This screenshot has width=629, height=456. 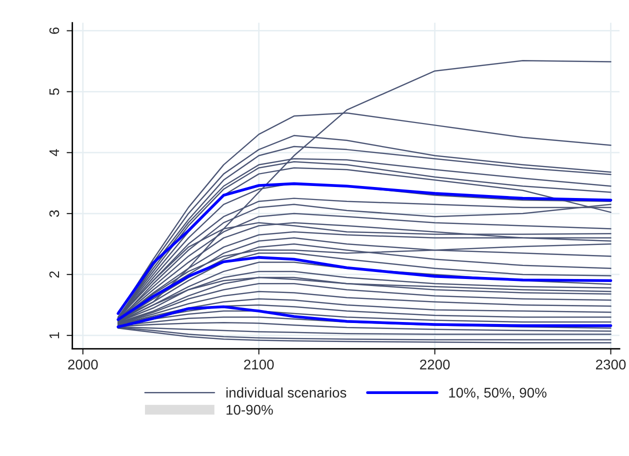 What do you see at coordinates (435, 365) in the screenshot?
I see `x-tick-label: 2200` at bounding box center [435, 365].